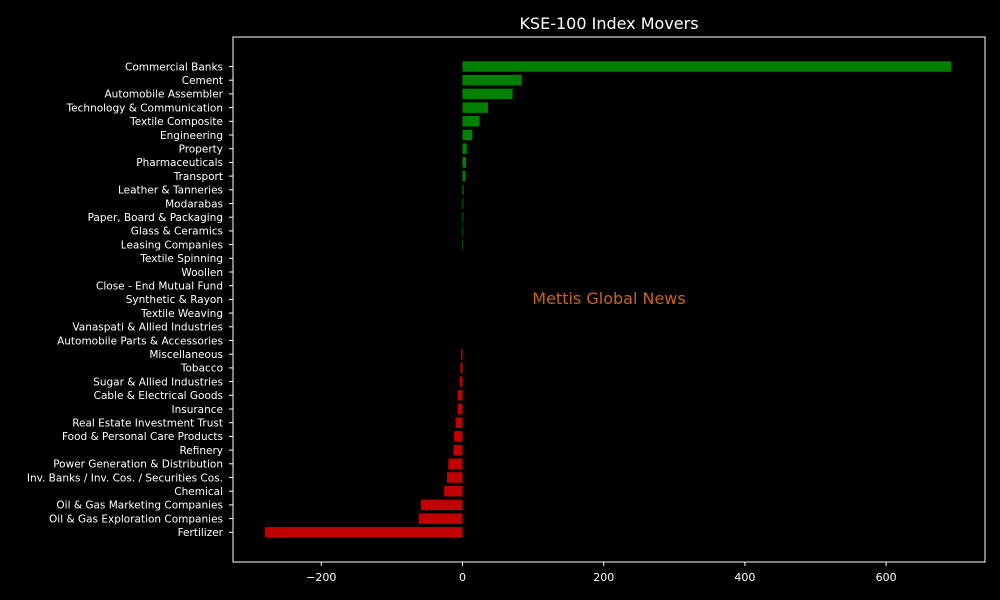 The image size is (1000, 600). I want to click on watermark-text: Mettis Global News, so click(608, 298).